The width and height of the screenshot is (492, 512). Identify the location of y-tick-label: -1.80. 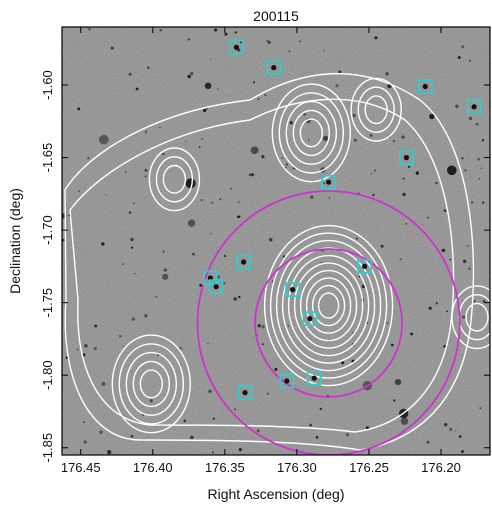
(47, 375).